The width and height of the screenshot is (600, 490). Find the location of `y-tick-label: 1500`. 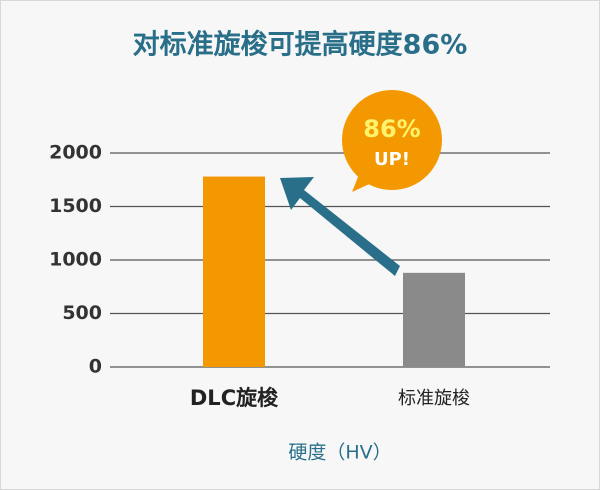

y-tick-label: 1500 is located at coordinates (75, 206).